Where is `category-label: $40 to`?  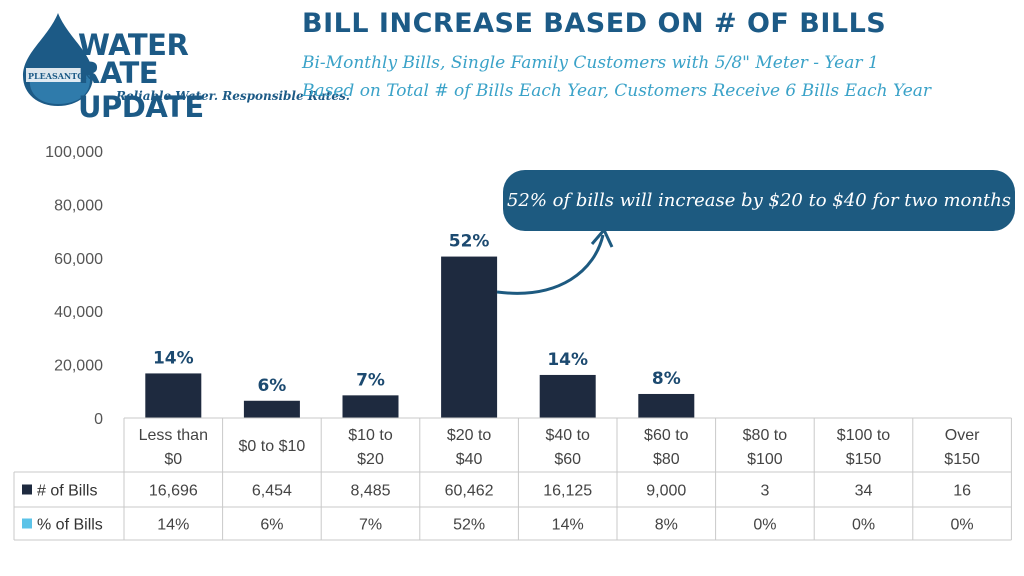
category-label: $40 to is located at coordinates (567, 435).